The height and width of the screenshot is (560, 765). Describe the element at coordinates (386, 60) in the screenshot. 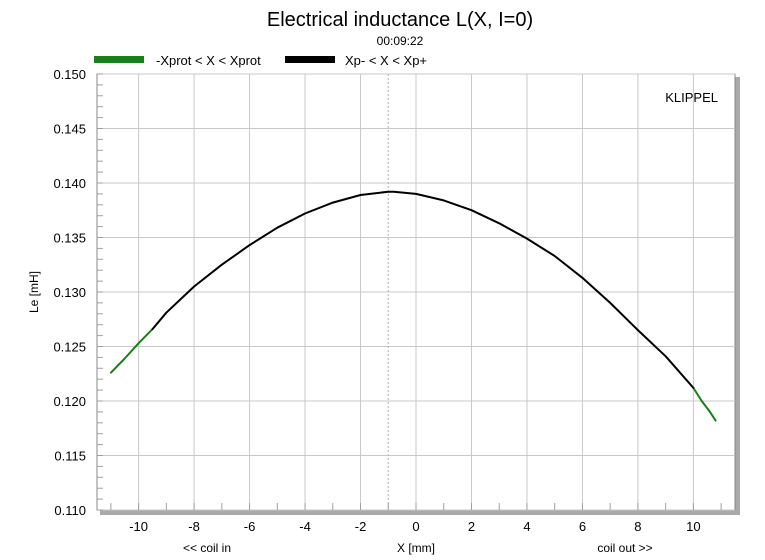

I see `legend-label-black: Xp- < X < Xp+` at that location.